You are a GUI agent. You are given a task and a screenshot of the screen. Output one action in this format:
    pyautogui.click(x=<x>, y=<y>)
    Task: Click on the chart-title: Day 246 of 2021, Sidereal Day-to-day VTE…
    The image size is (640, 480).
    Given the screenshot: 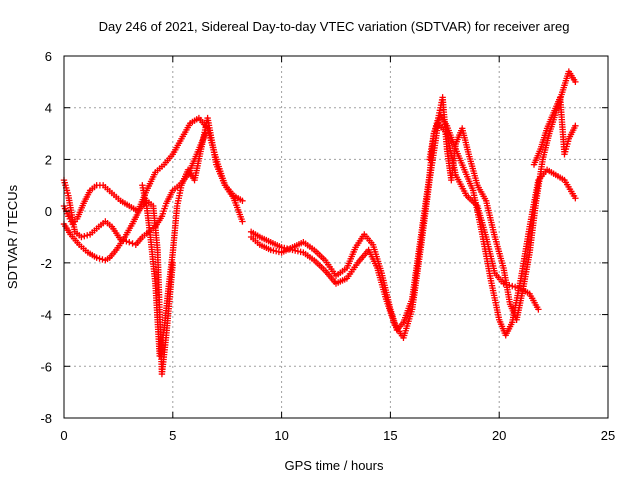 What is the action you would take?
    pyautogui.click(x=334, y=26)
    